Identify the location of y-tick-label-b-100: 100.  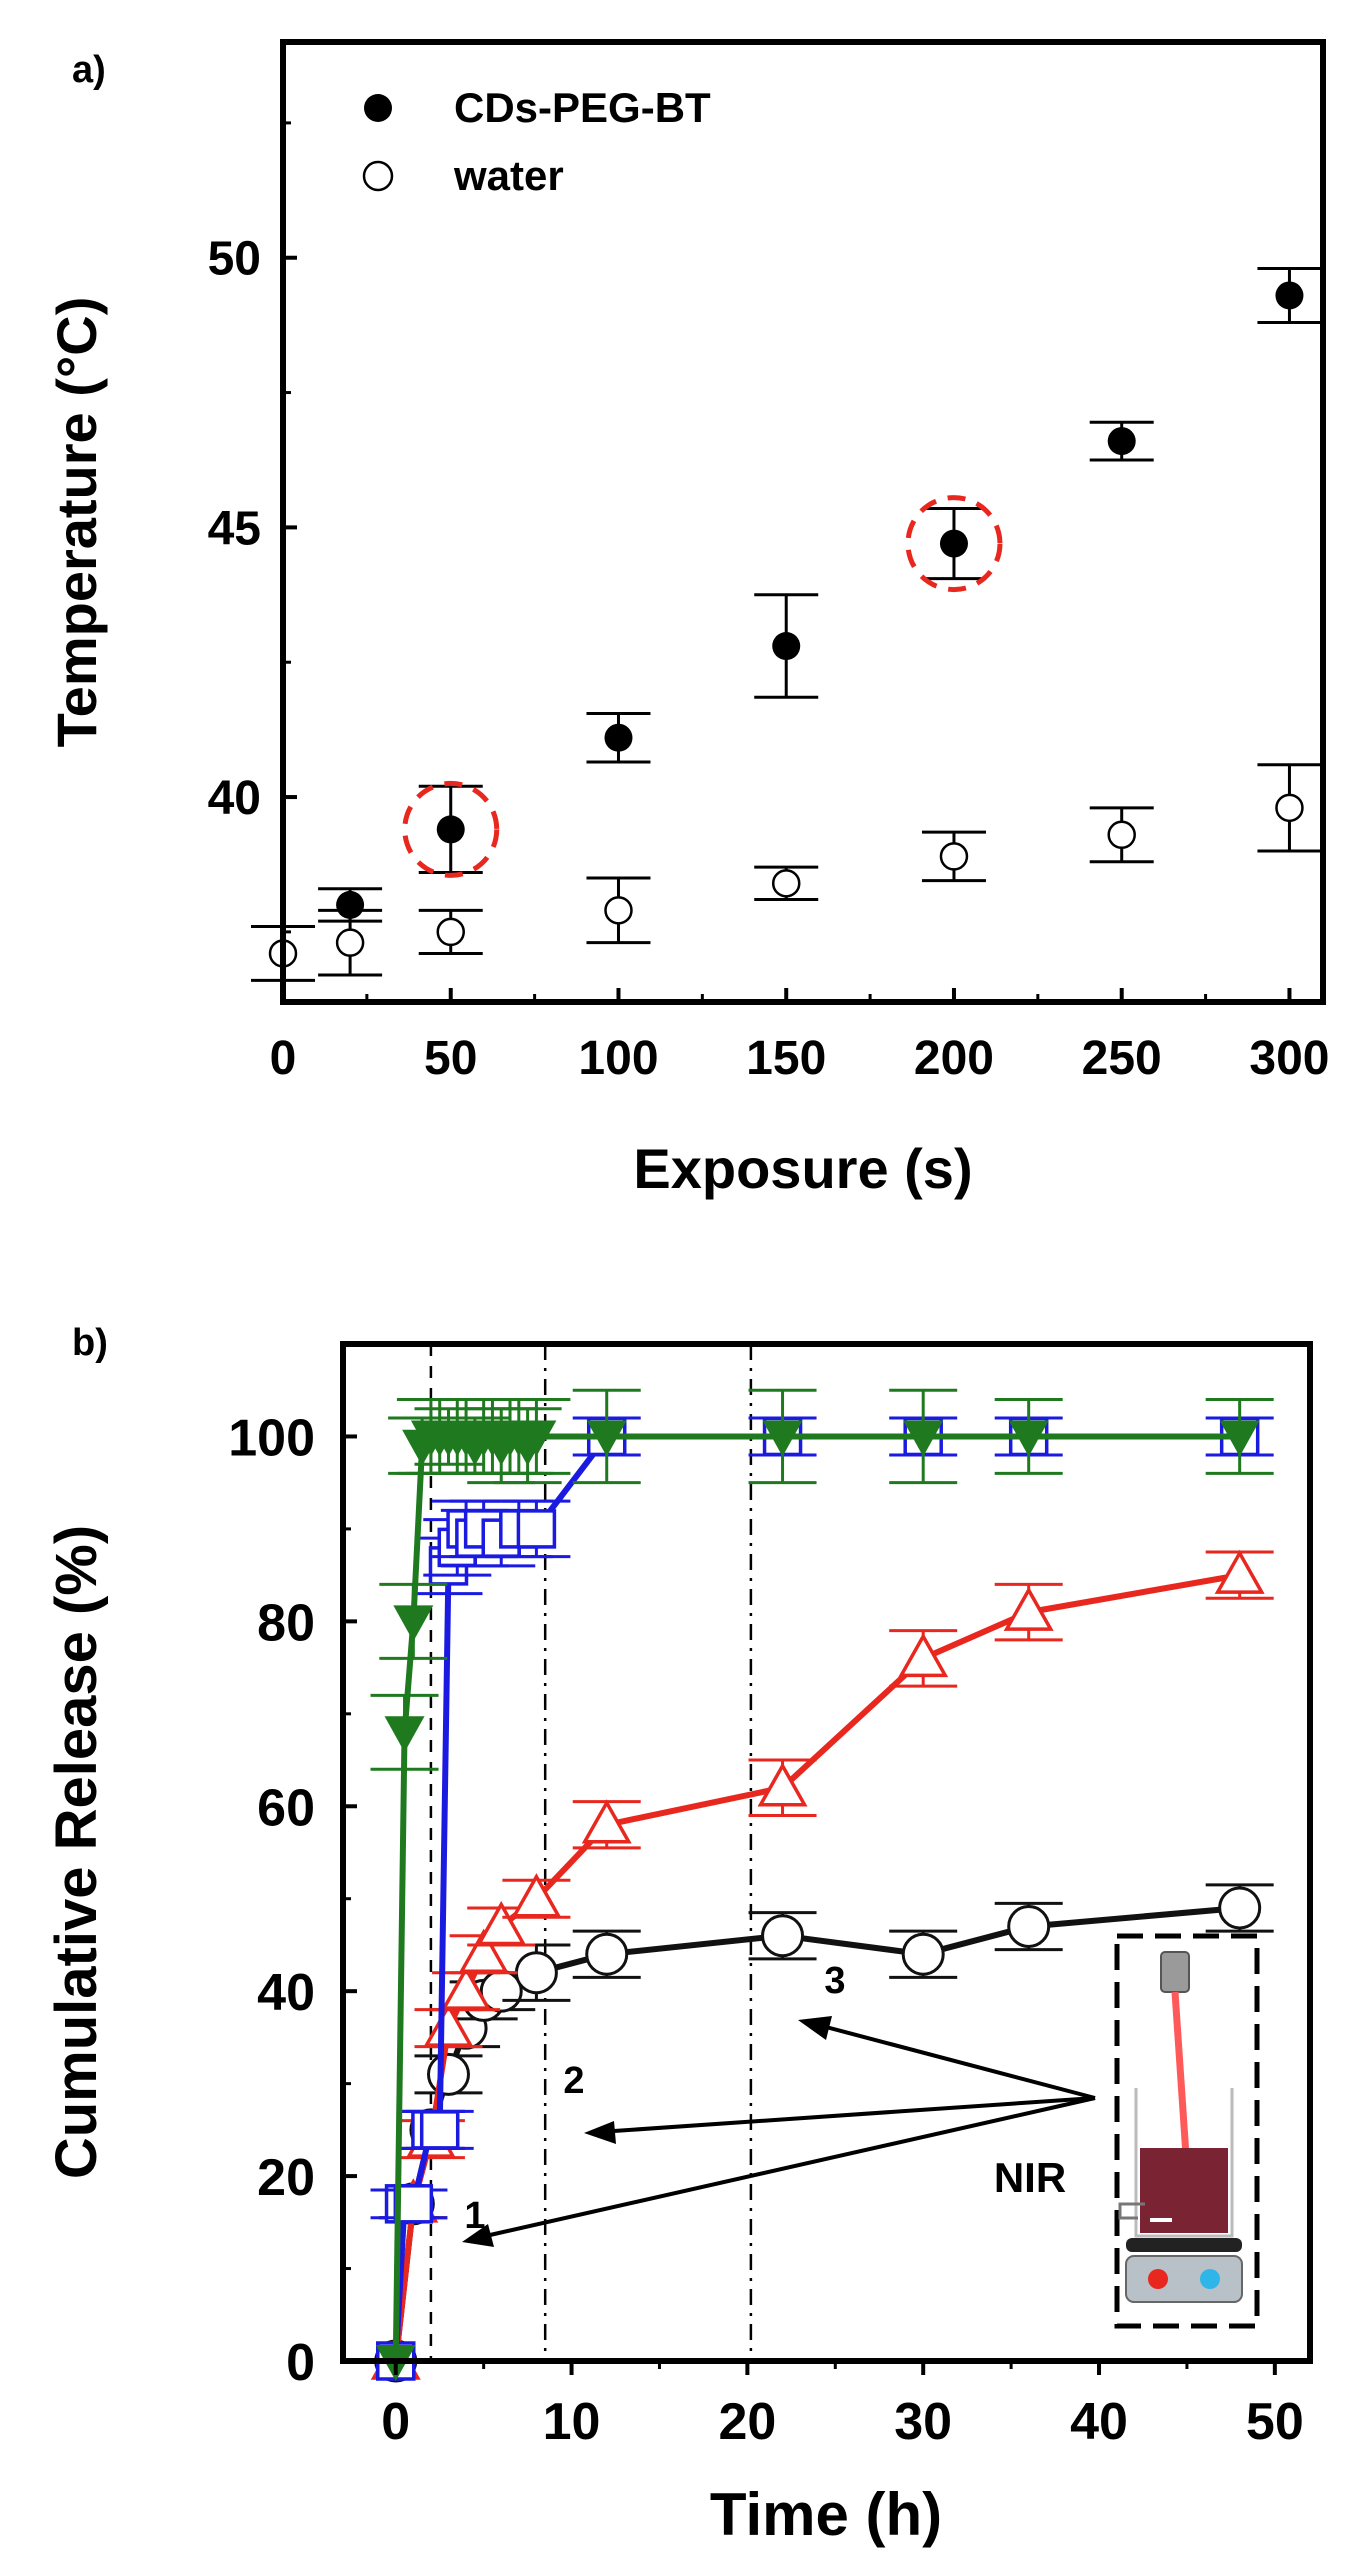
(271, 1438).